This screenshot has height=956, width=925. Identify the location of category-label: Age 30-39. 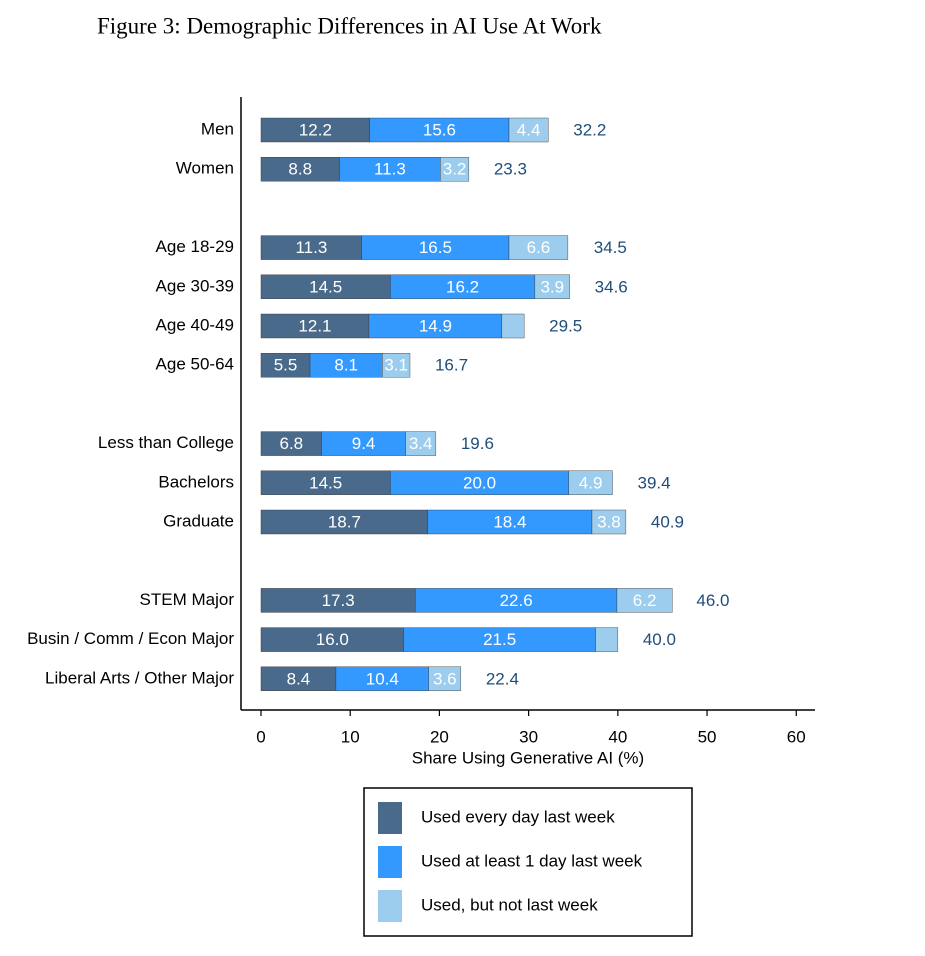
(195, 285).